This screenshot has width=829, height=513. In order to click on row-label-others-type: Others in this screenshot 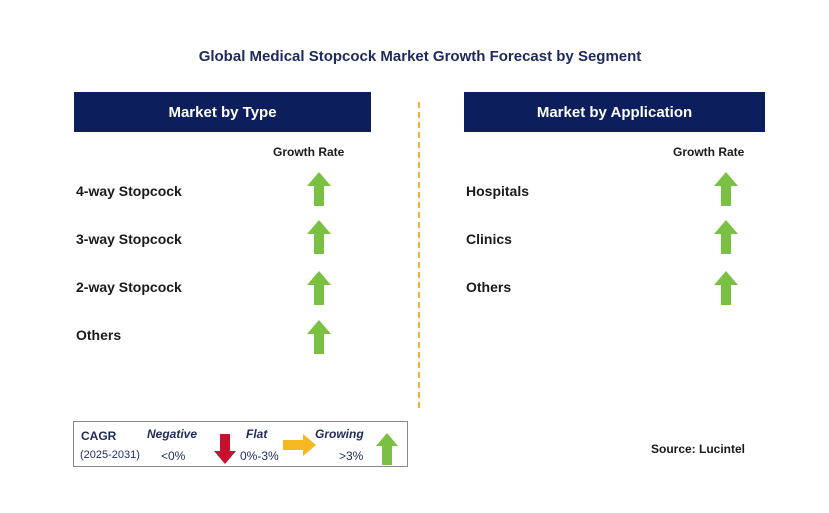, I will do `click(99, 335)`.